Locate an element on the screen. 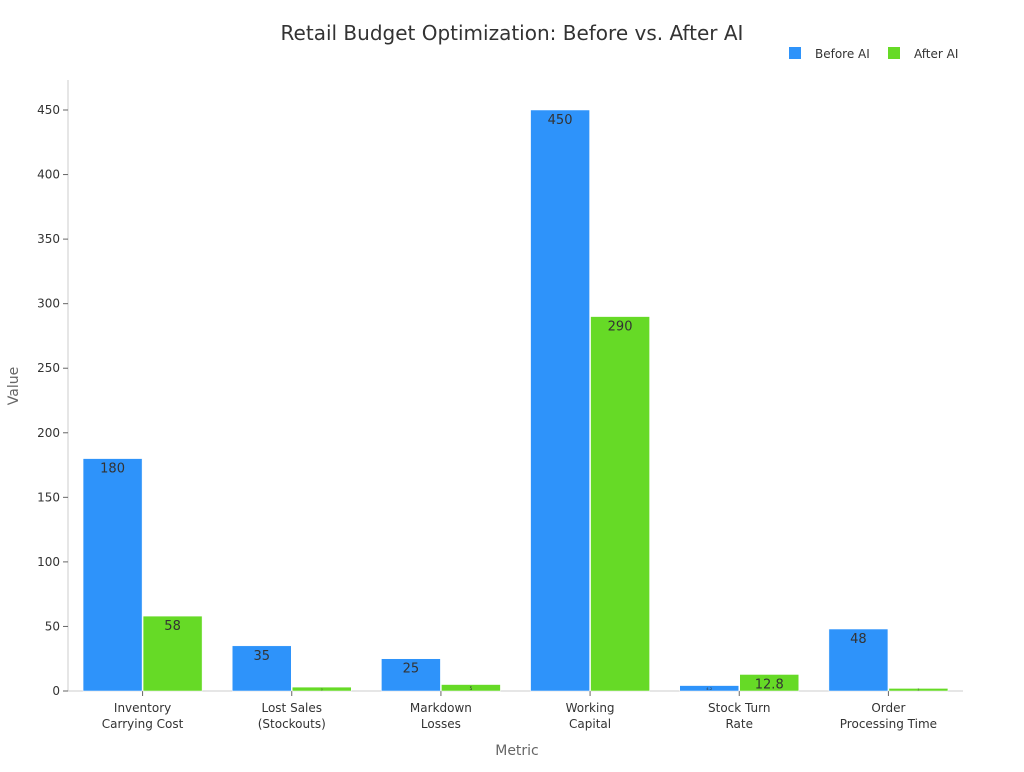 This screenshot has height=772, width=1024. x-tick-label: Stock Turn is located at coordinates (739, 708).